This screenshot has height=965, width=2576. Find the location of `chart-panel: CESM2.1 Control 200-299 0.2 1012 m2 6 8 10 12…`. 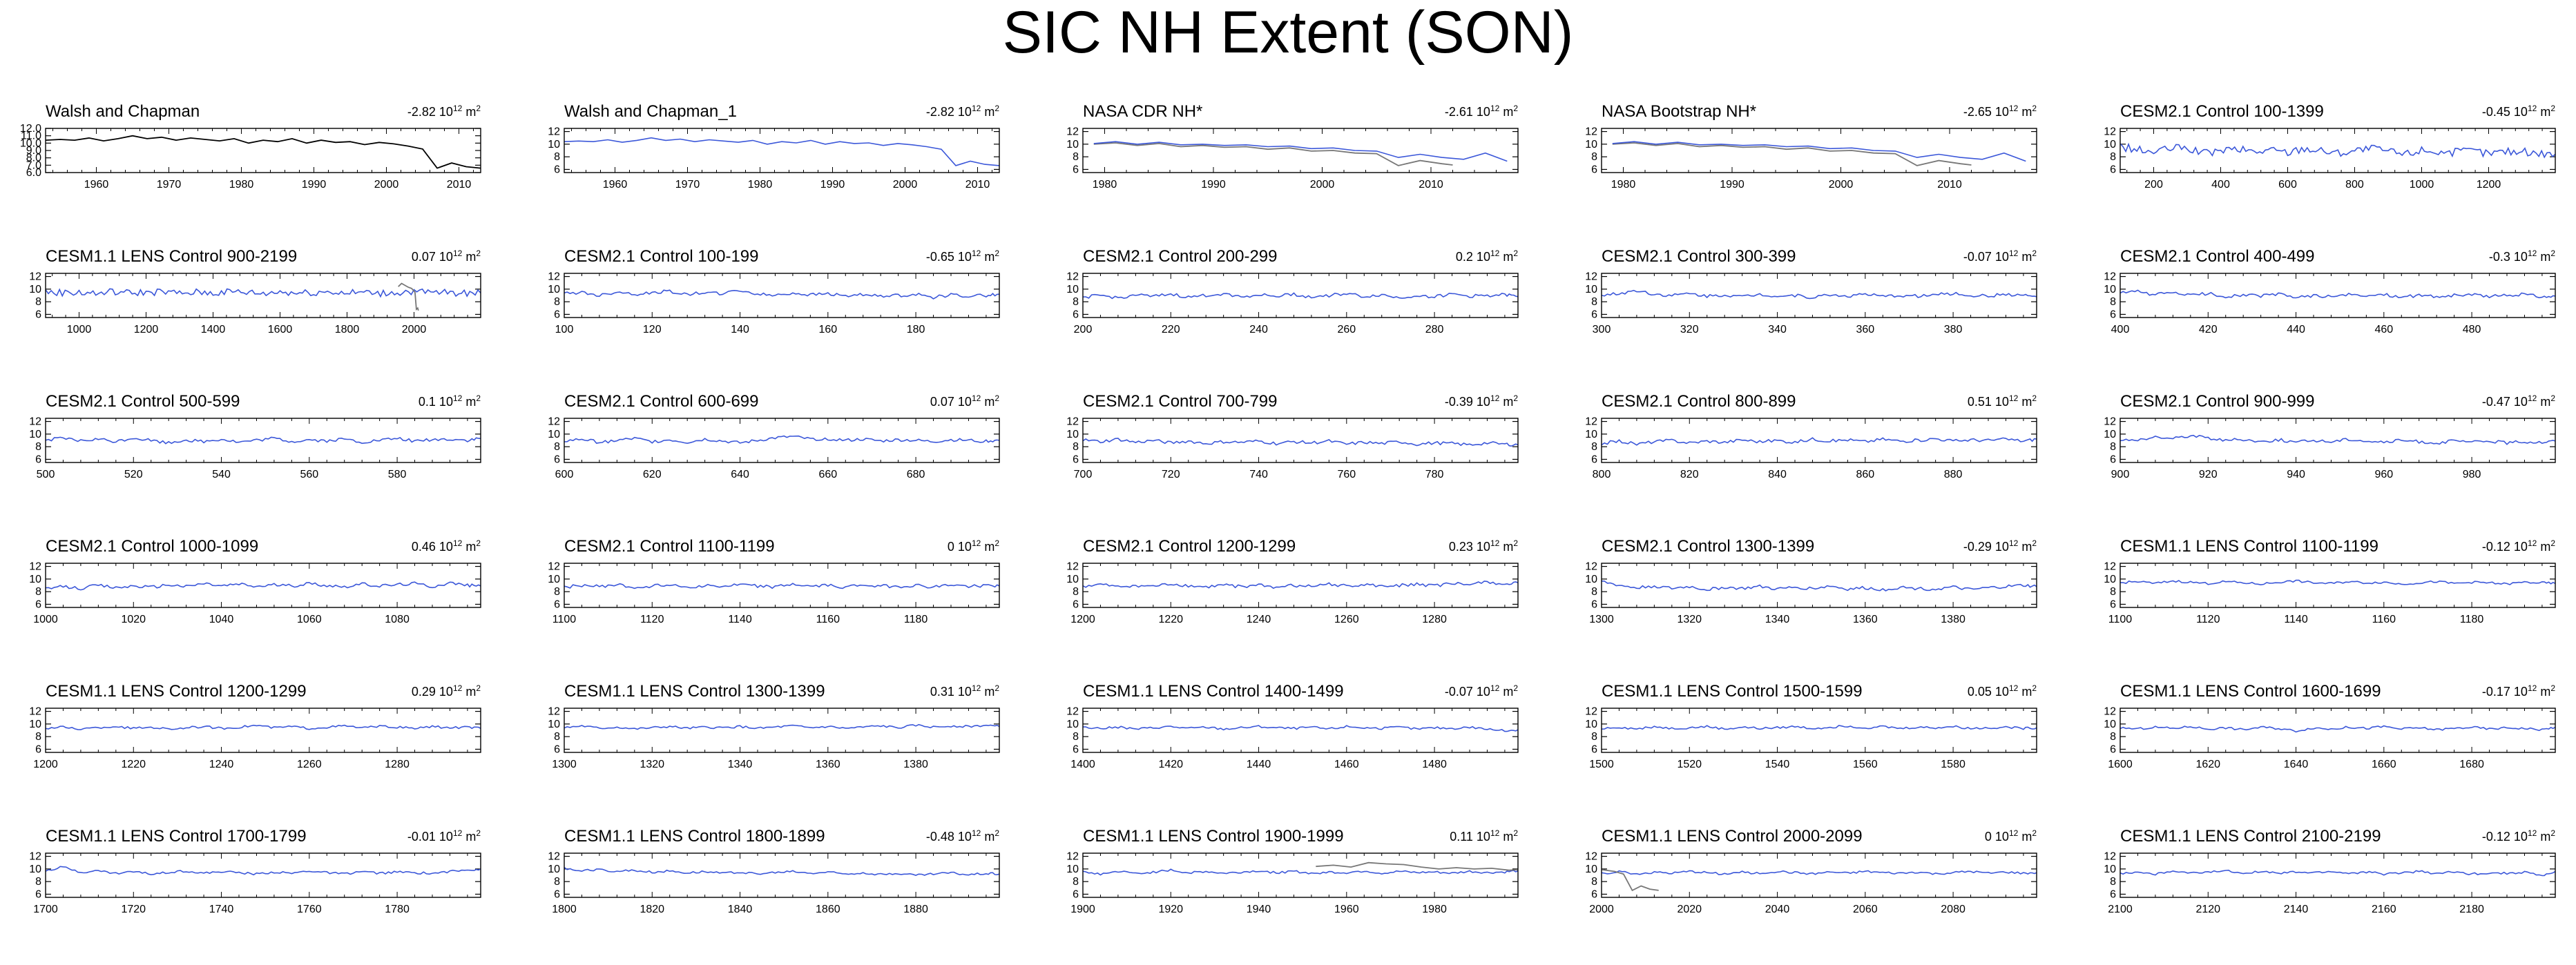

chart-panel: CESM2.1 Control 200-299 0.2 1012 m2 6 8 10 12… is located at coordinates (1283, 316).